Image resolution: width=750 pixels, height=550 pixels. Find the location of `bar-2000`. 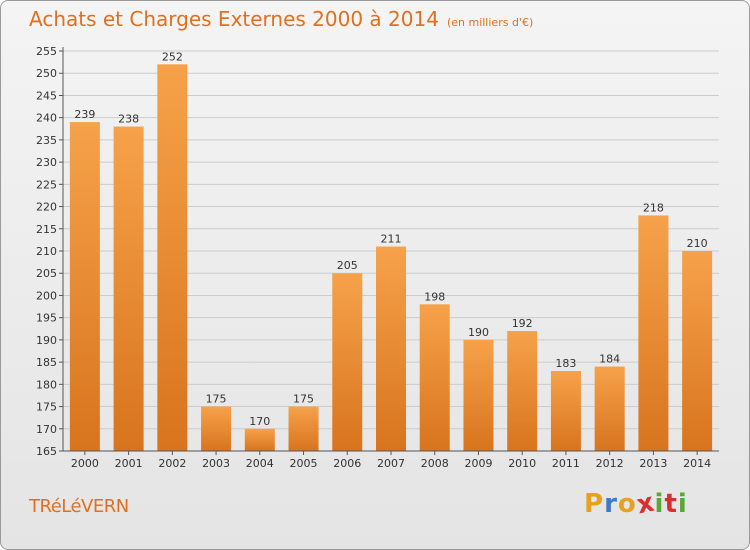

bar-2000 is located at coordinates (84, 286).